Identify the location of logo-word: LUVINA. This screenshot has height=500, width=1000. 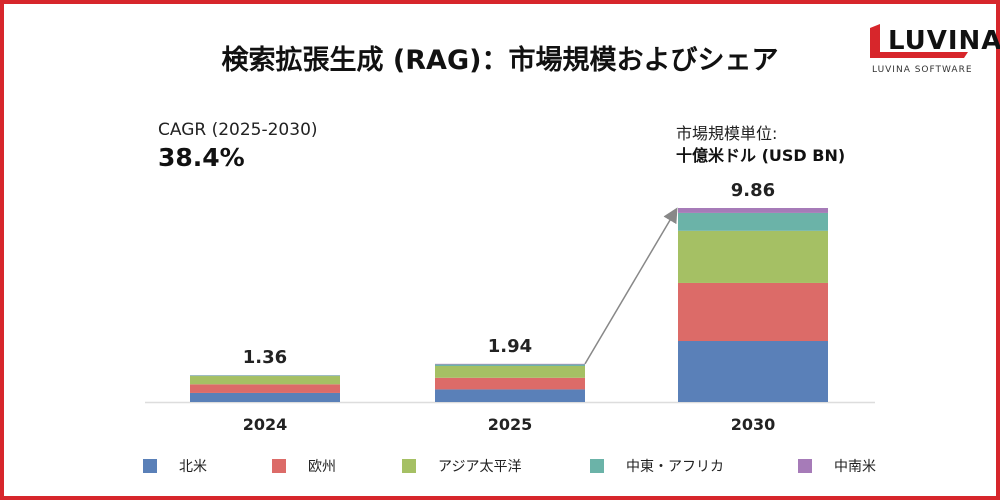
(944, 41).